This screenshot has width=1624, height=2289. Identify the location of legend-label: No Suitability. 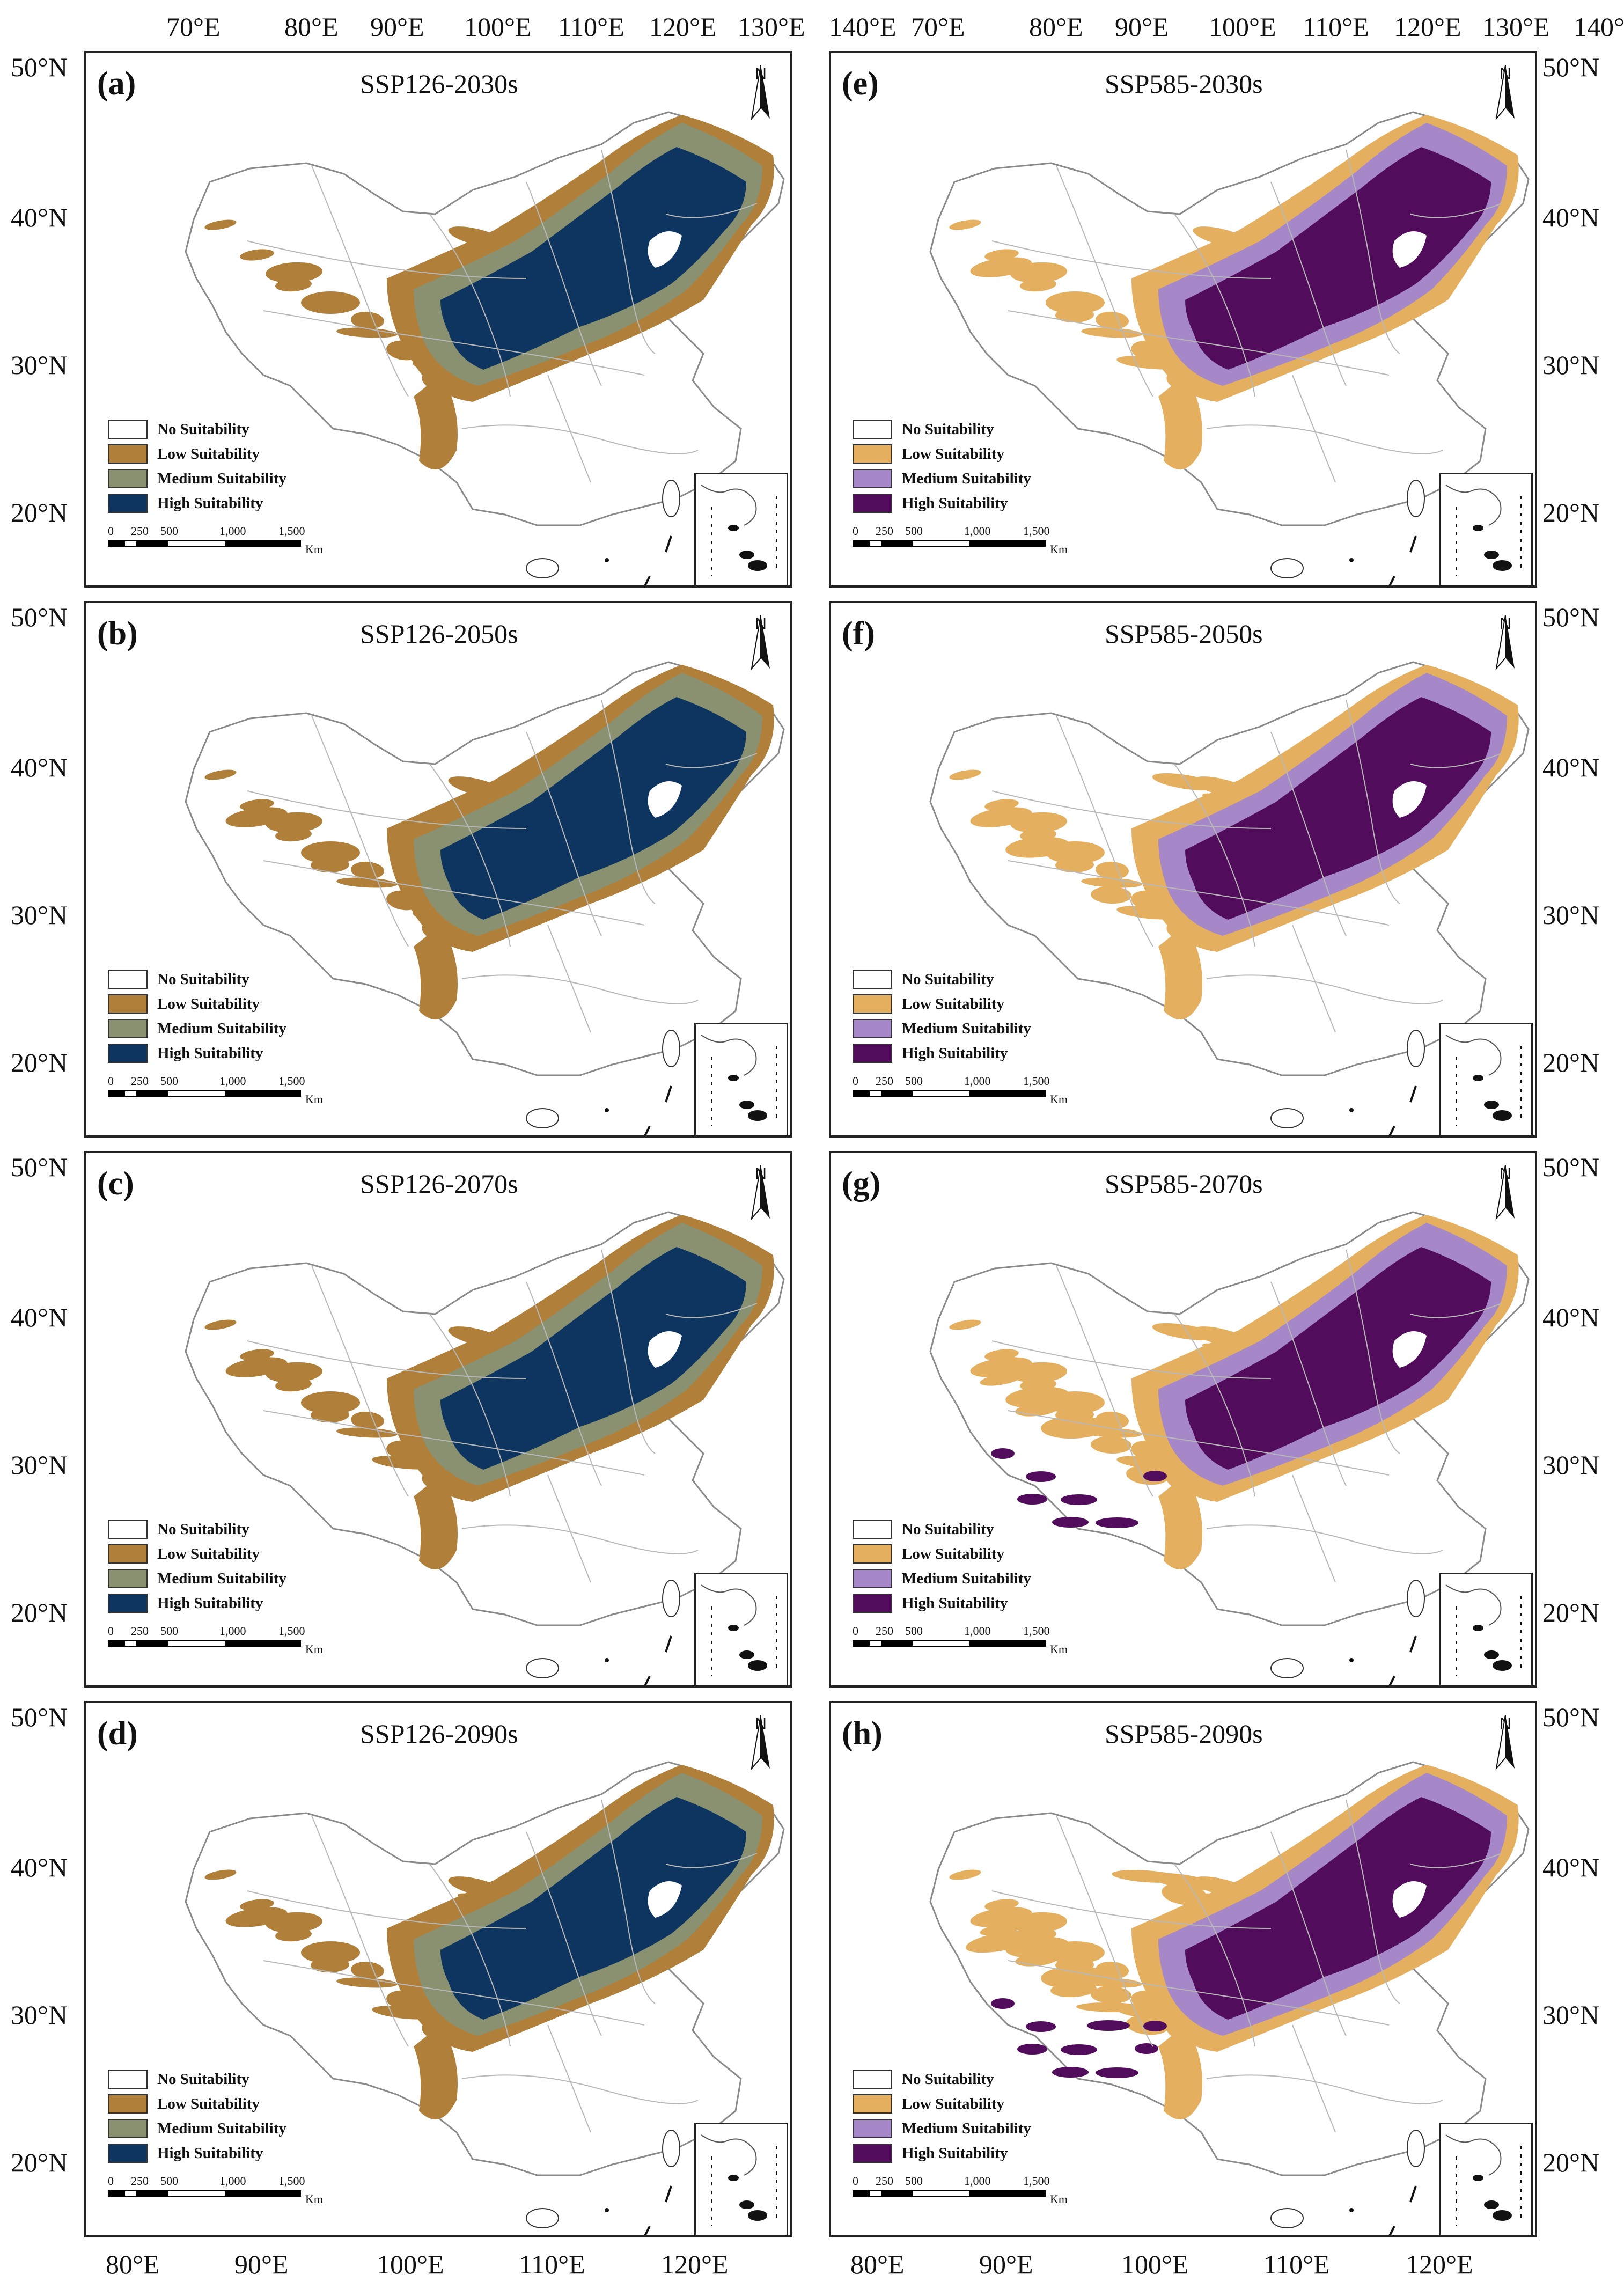
(948, 1529).